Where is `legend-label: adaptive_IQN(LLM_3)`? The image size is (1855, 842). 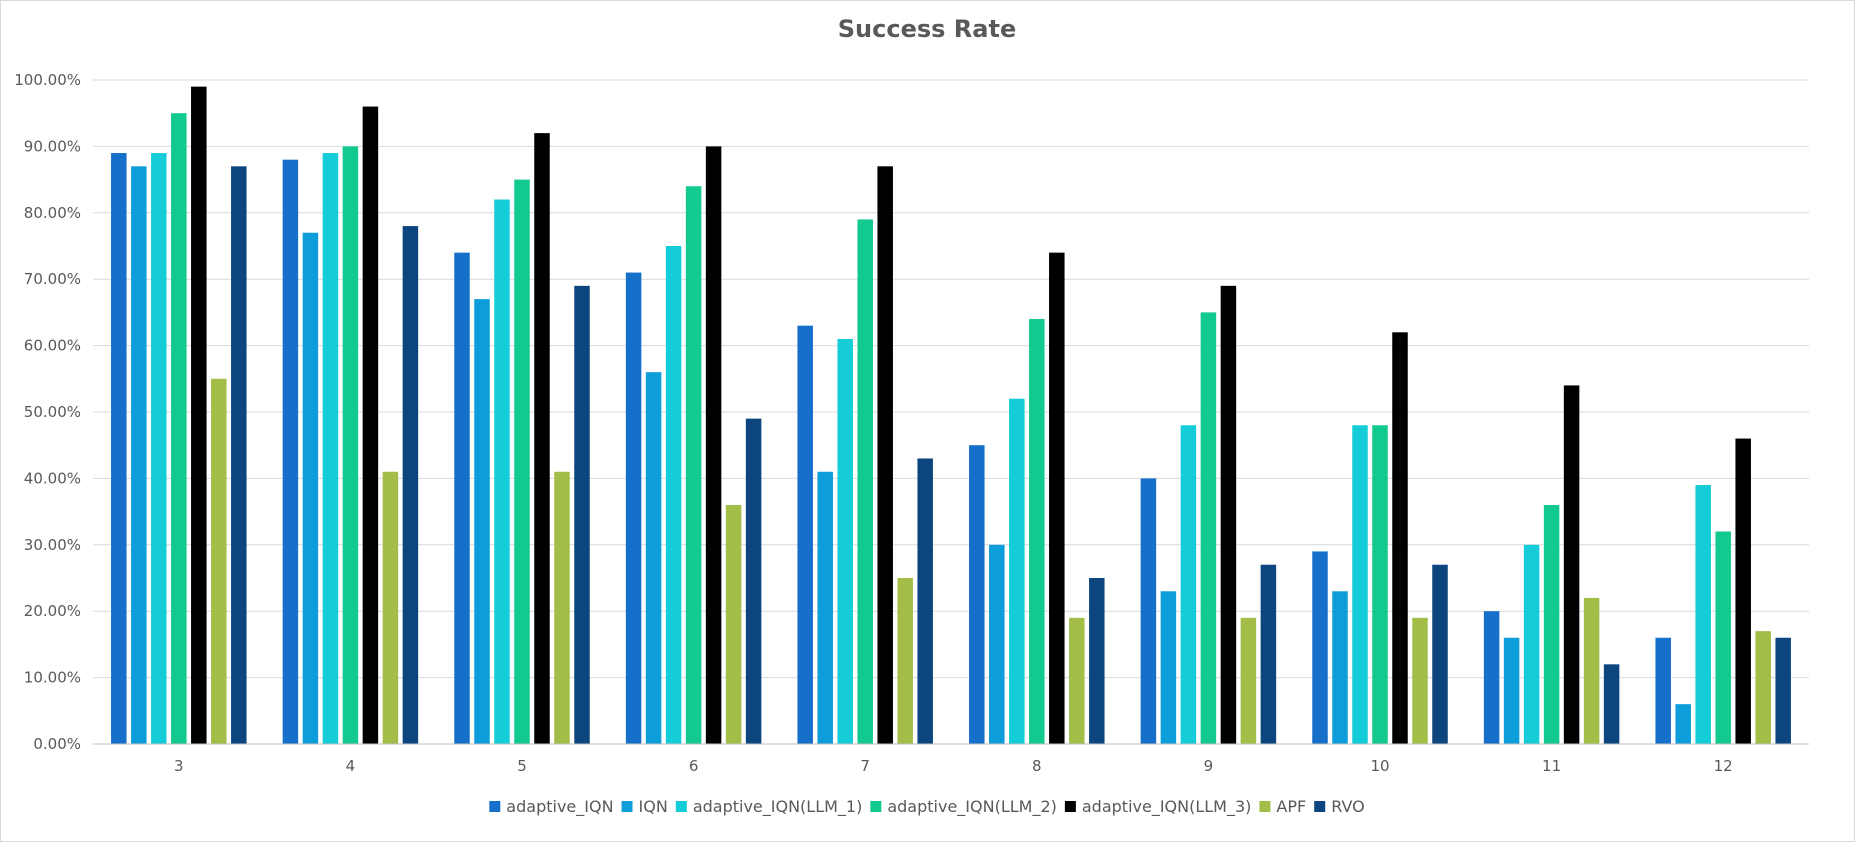
legend-label: adaptive_IQN(LLM_3) is located at coordinates (1167, 807).